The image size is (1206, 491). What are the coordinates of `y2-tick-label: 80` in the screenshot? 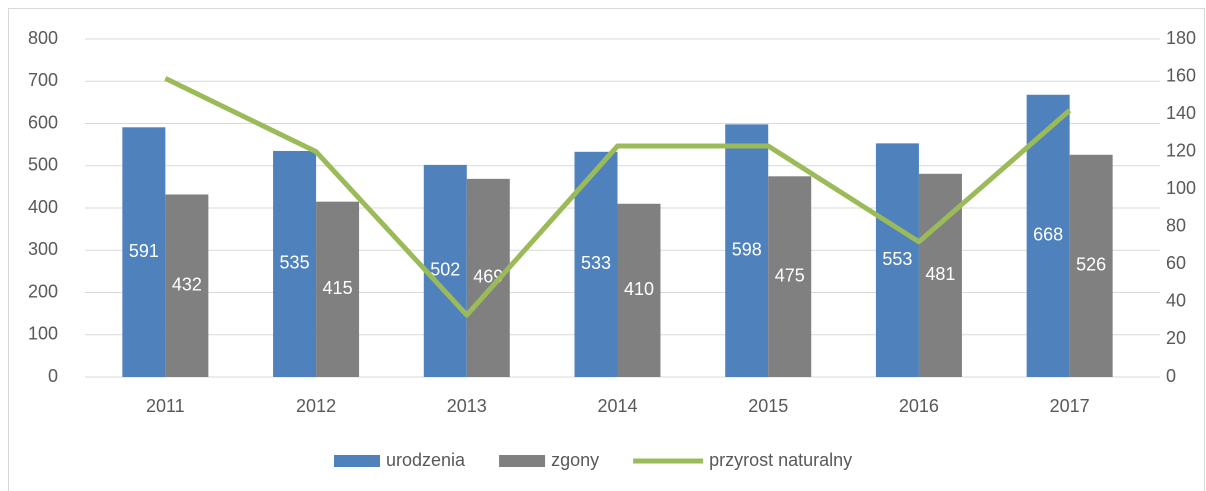 It's located at (1176, 226).